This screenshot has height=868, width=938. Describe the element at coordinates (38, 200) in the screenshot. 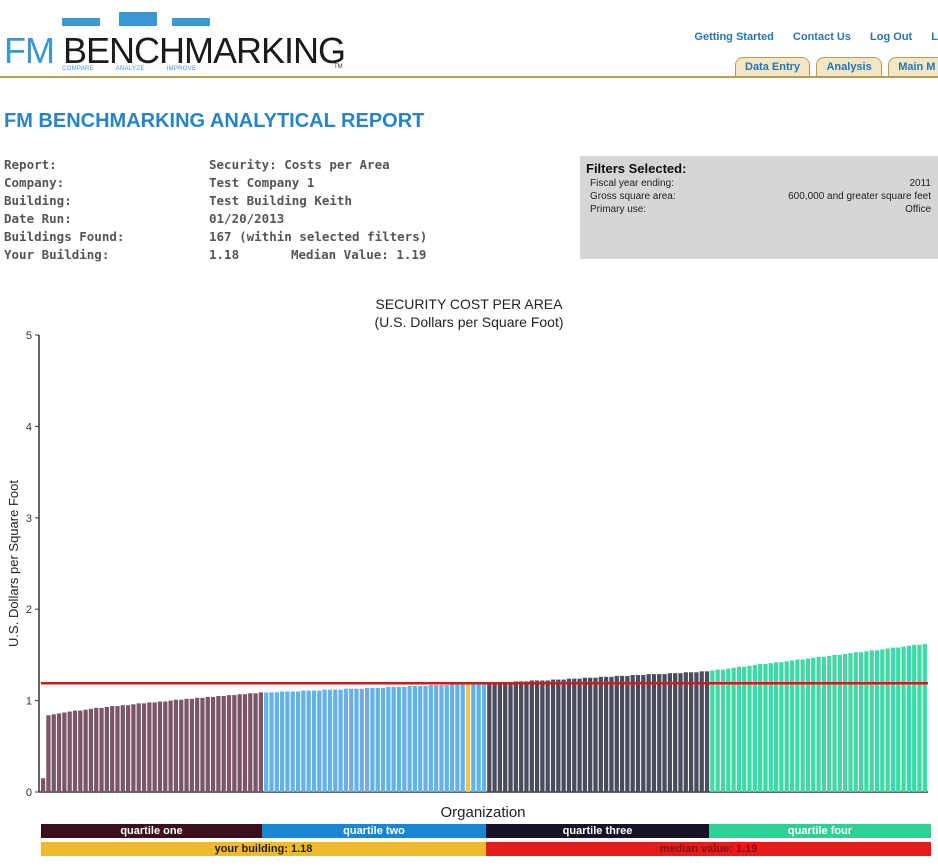

I see `building-label: Building:` at that location.